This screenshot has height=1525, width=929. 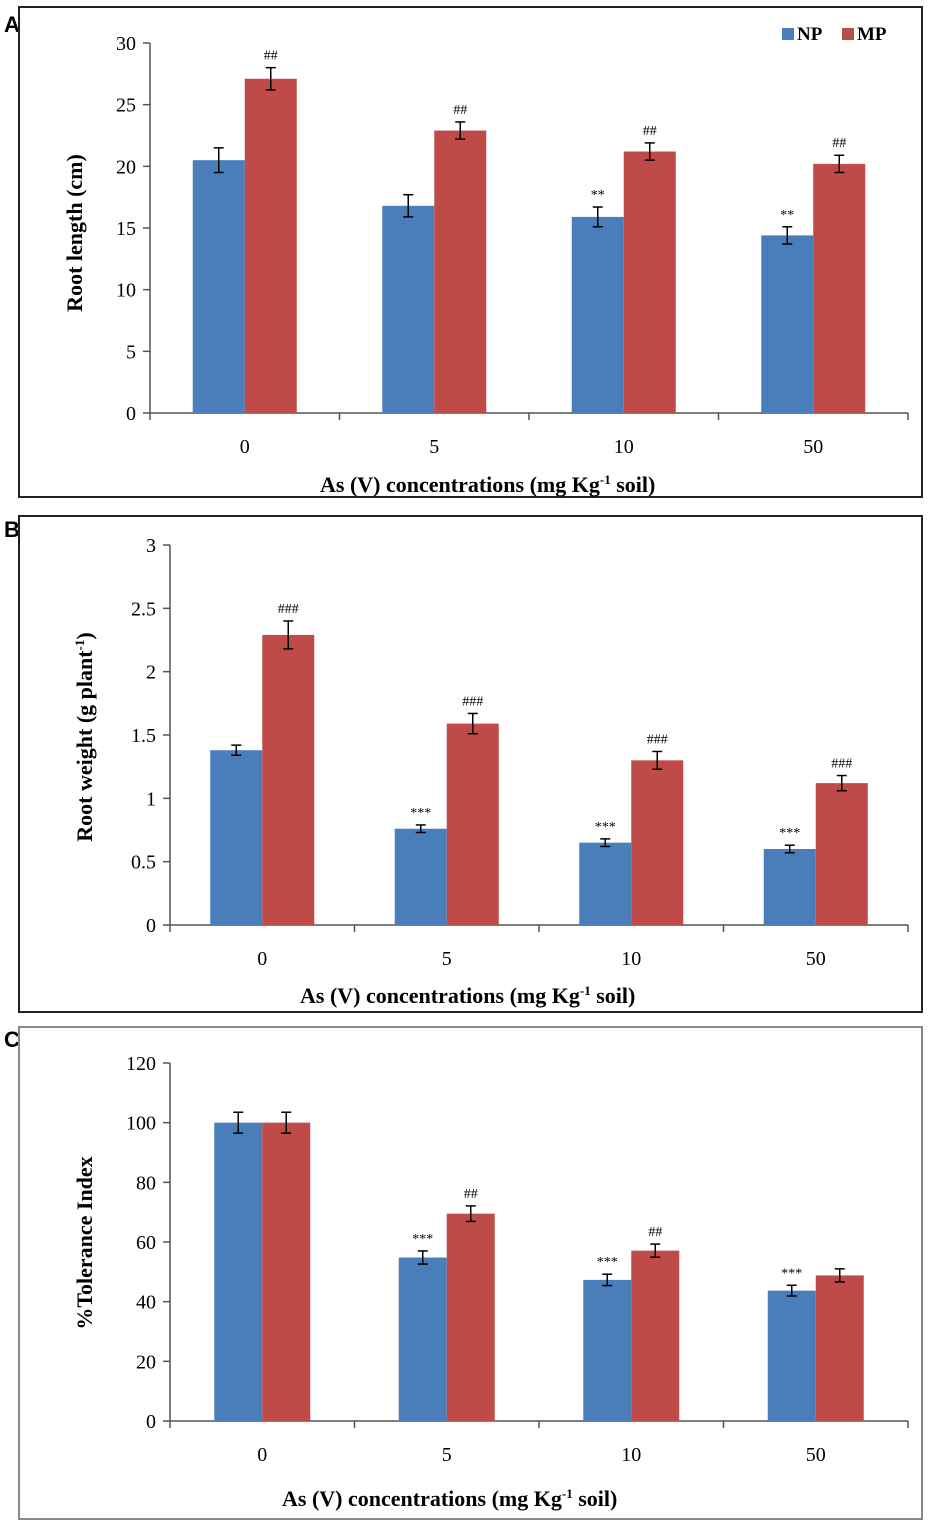 What do you see at coordinates (126, 291) in the screenshot?
I see `y-tick-label: 10` at bounding box center [126, 291].